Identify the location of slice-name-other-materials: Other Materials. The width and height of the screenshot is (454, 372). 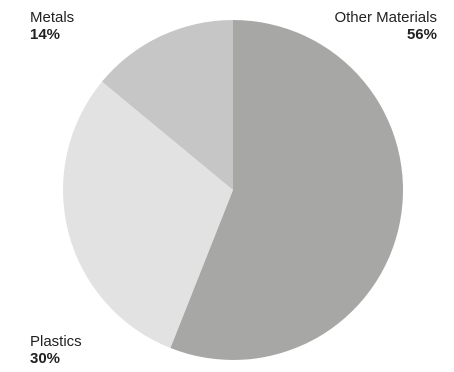
(385, 17).